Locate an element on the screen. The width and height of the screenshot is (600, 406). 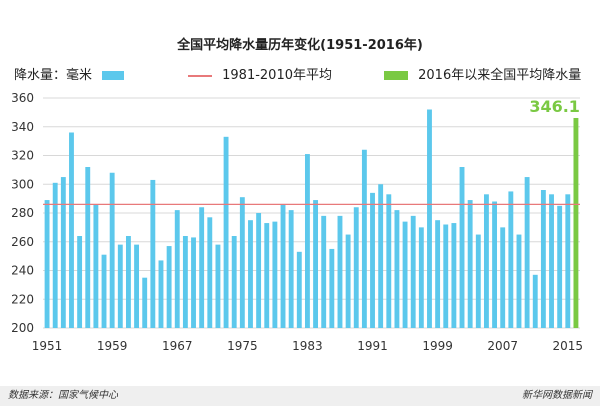
bar-1952 is located at coordinates (55, 255).